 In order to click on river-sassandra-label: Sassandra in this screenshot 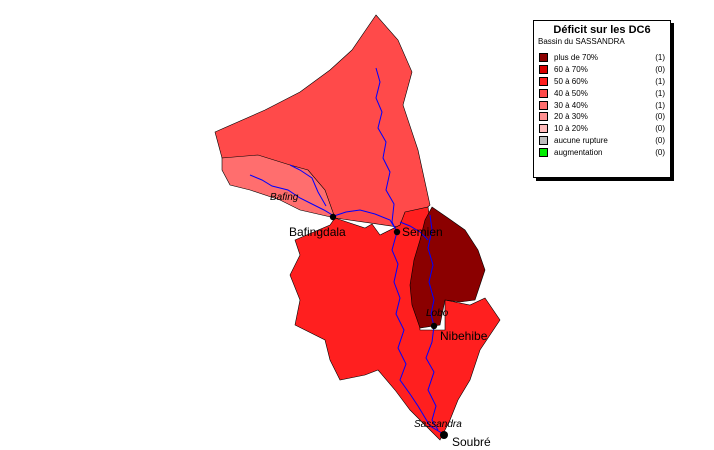, I will do `click(438, 424)`.